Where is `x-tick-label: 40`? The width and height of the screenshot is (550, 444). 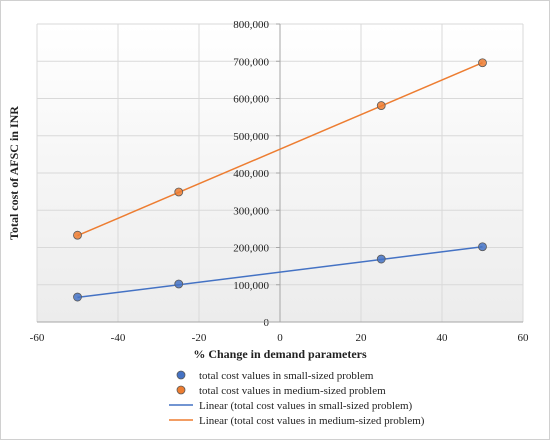
x-tick-label: 40 is located at coordinates (443, 338).